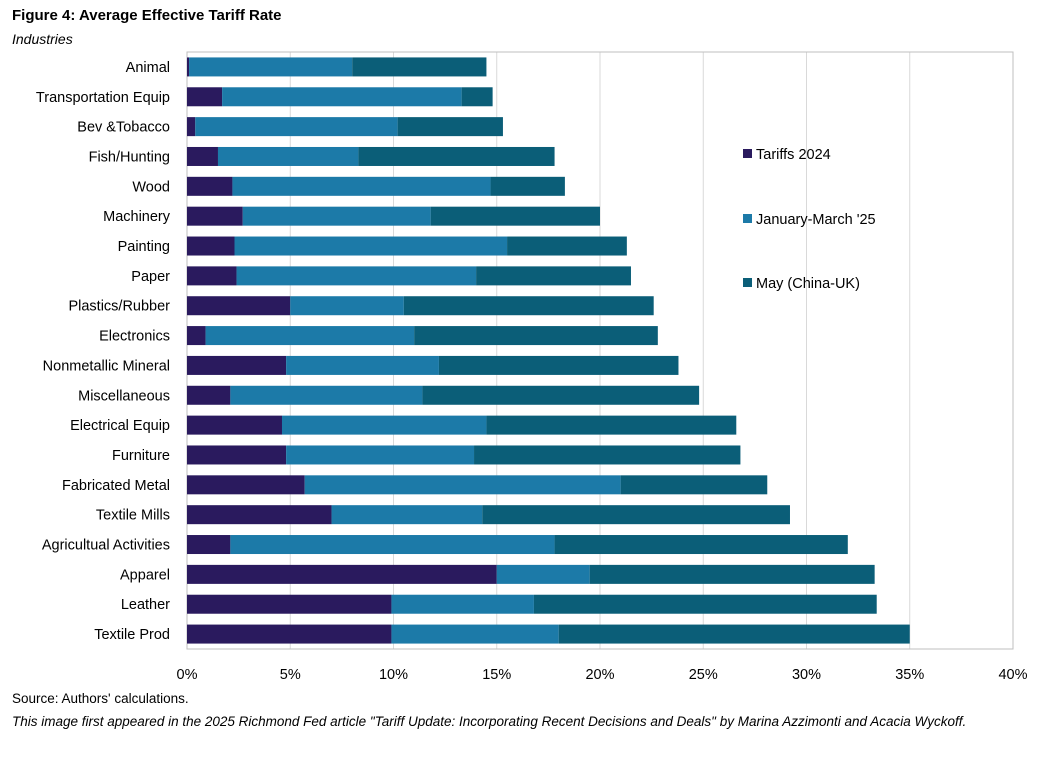 The height and width of the screenshot is (757, 1044). I want to click on category-label: Painting, so click(144, 247).